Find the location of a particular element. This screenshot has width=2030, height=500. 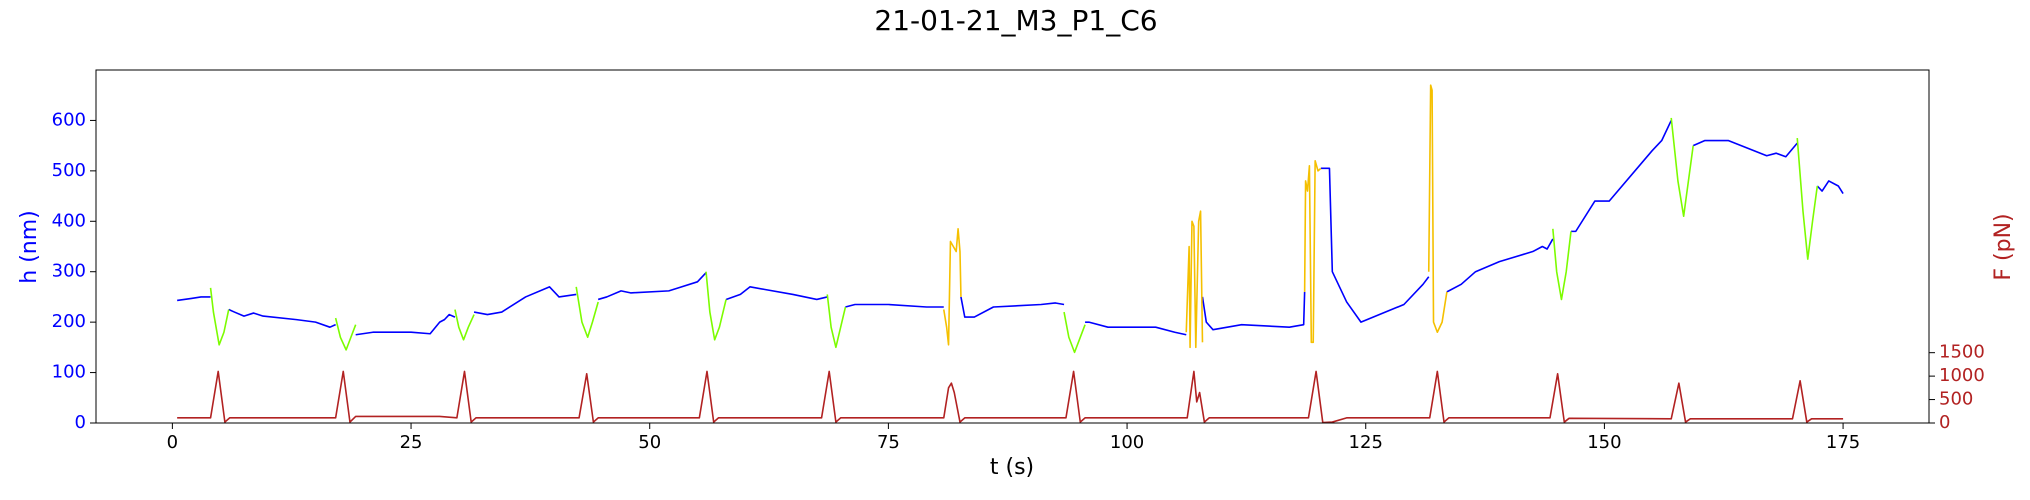

chart-title: 21-01-21_M3_P1_C6 is located at coordinates (1015, 20).